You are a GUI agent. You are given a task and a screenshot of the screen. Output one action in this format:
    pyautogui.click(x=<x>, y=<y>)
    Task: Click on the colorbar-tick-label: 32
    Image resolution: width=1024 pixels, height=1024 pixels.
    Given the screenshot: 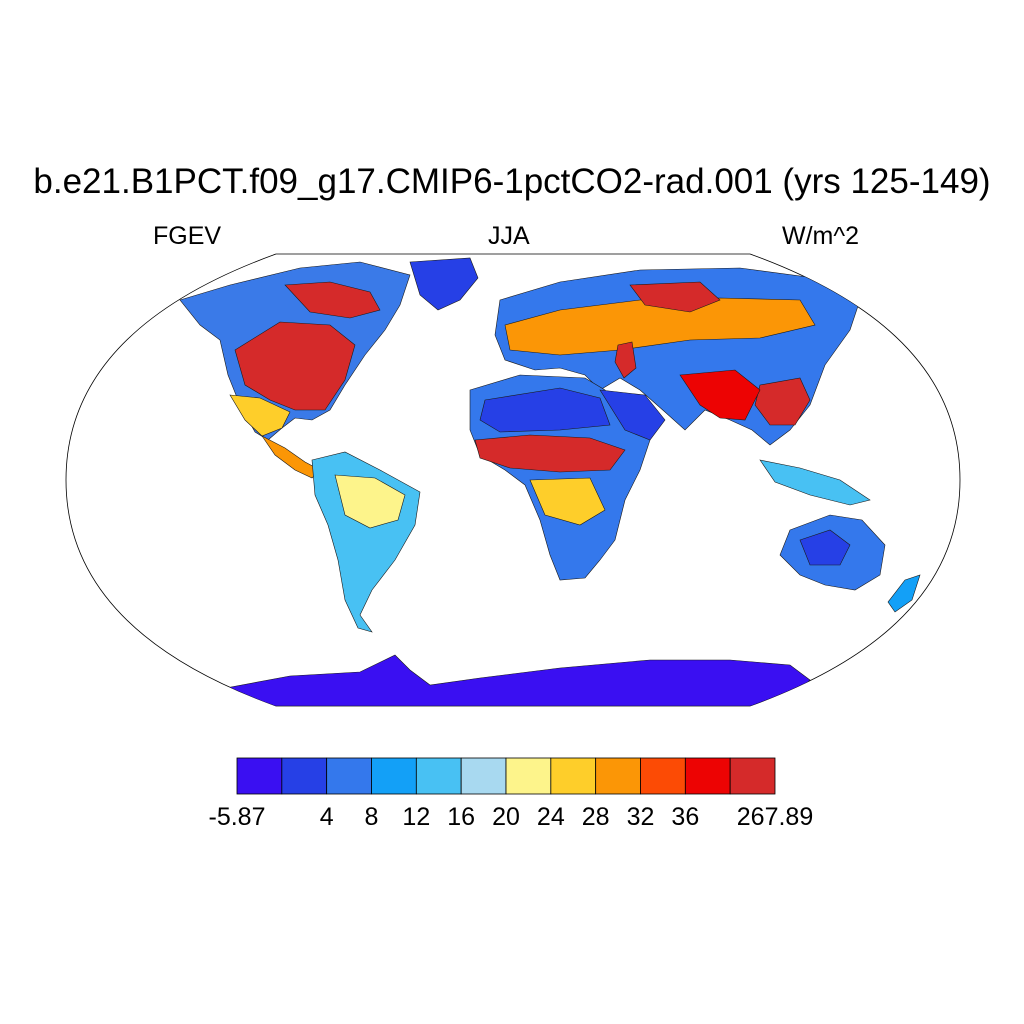 What is the action you would take?
    pyautogui.click(x=640, y=817)
    